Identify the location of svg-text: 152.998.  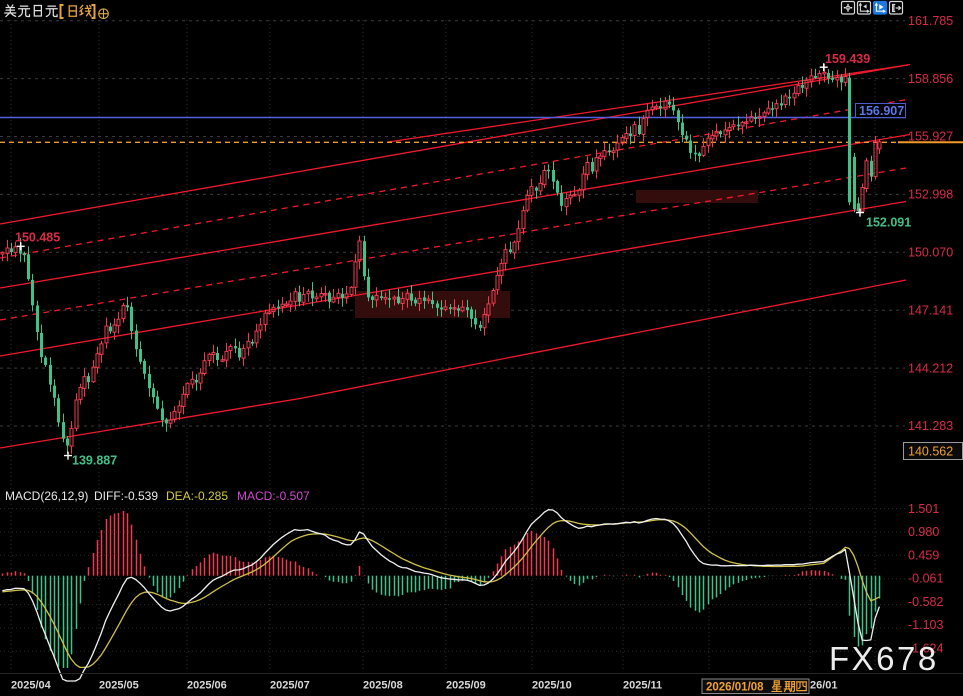
(930, 195).